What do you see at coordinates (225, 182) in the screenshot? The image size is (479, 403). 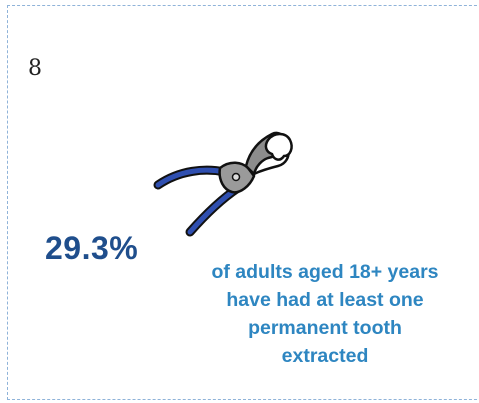 I see `dental-forceps-icon` at bounding box center [225, 182].